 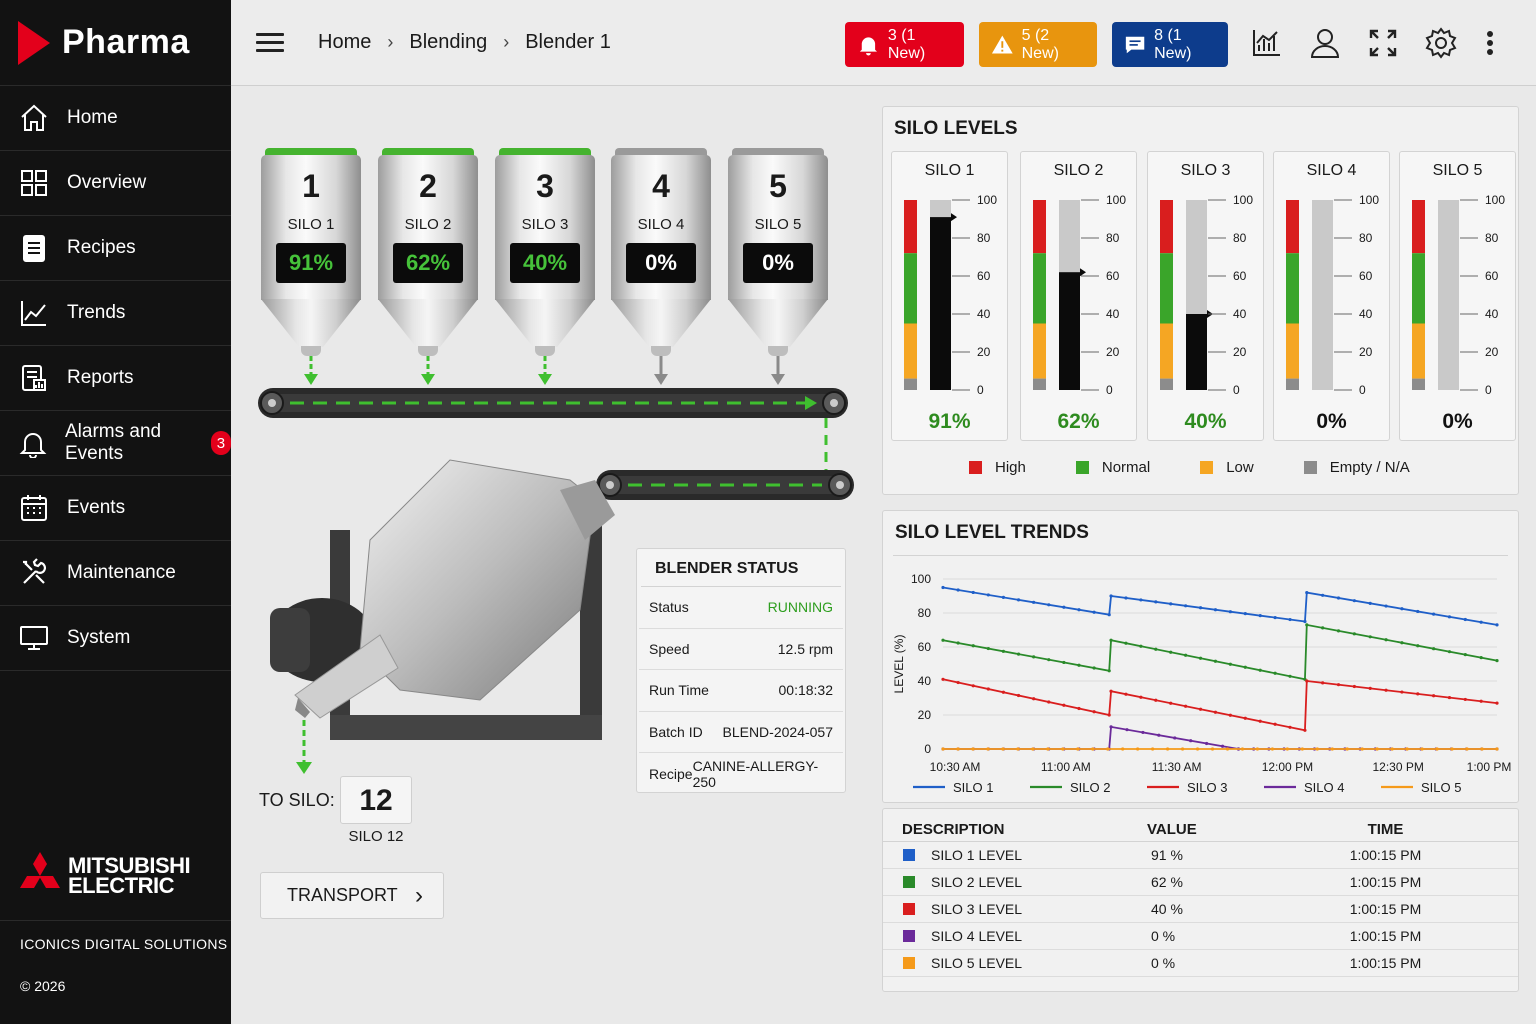 I want to click on gear-icon, so click(x=1441, y=43).